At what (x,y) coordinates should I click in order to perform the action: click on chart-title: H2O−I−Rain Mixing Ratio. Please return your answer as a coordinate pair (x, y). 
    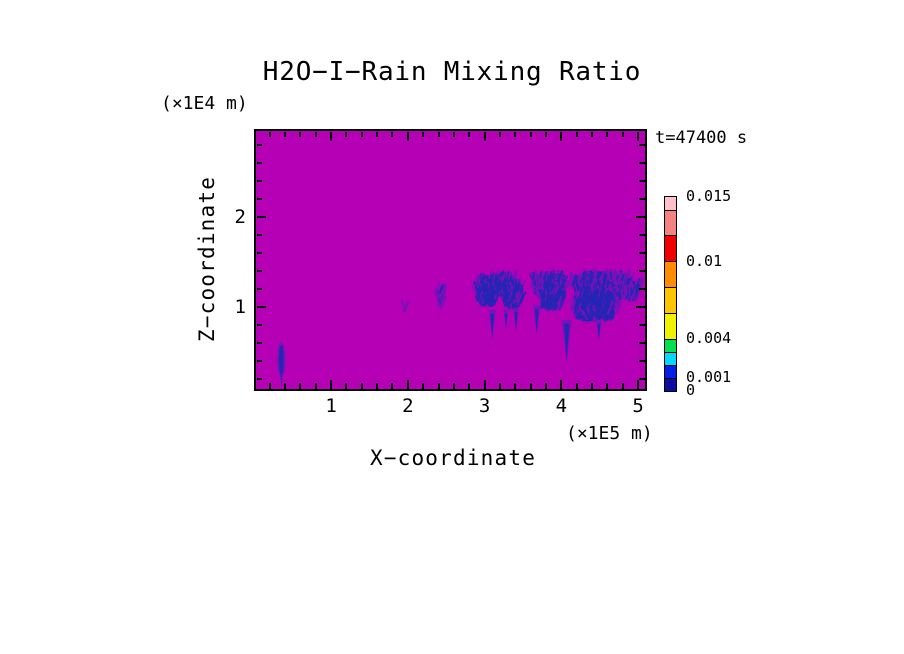
    Looking at the image, I should click on (452, 72).